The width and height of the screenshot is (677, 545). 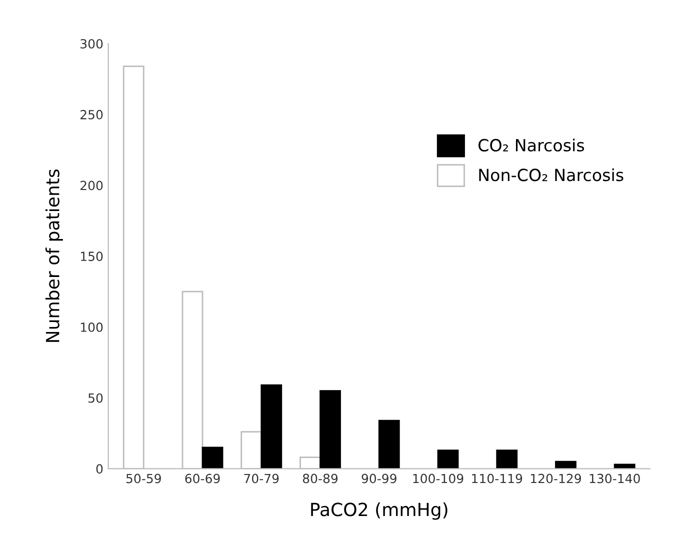 I want to click on legend-label: CO₂ Narcosis, so click(x=531, y=145).